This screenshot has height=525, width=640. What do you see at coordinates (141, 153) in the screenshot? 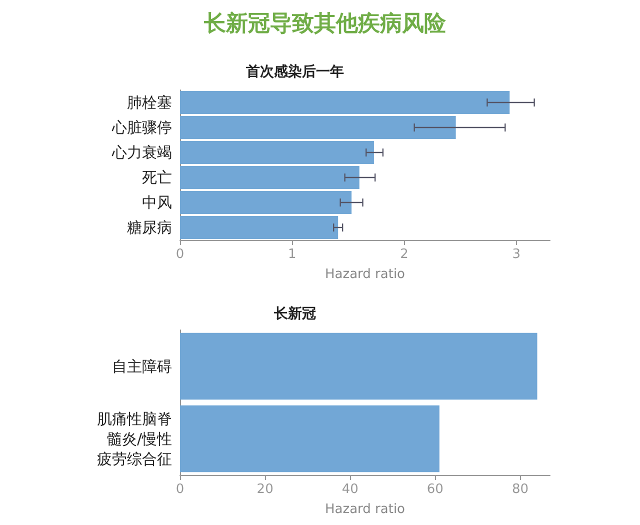
I see `y-tick-label: 心力衰竭` at bounding box center [141, 153].